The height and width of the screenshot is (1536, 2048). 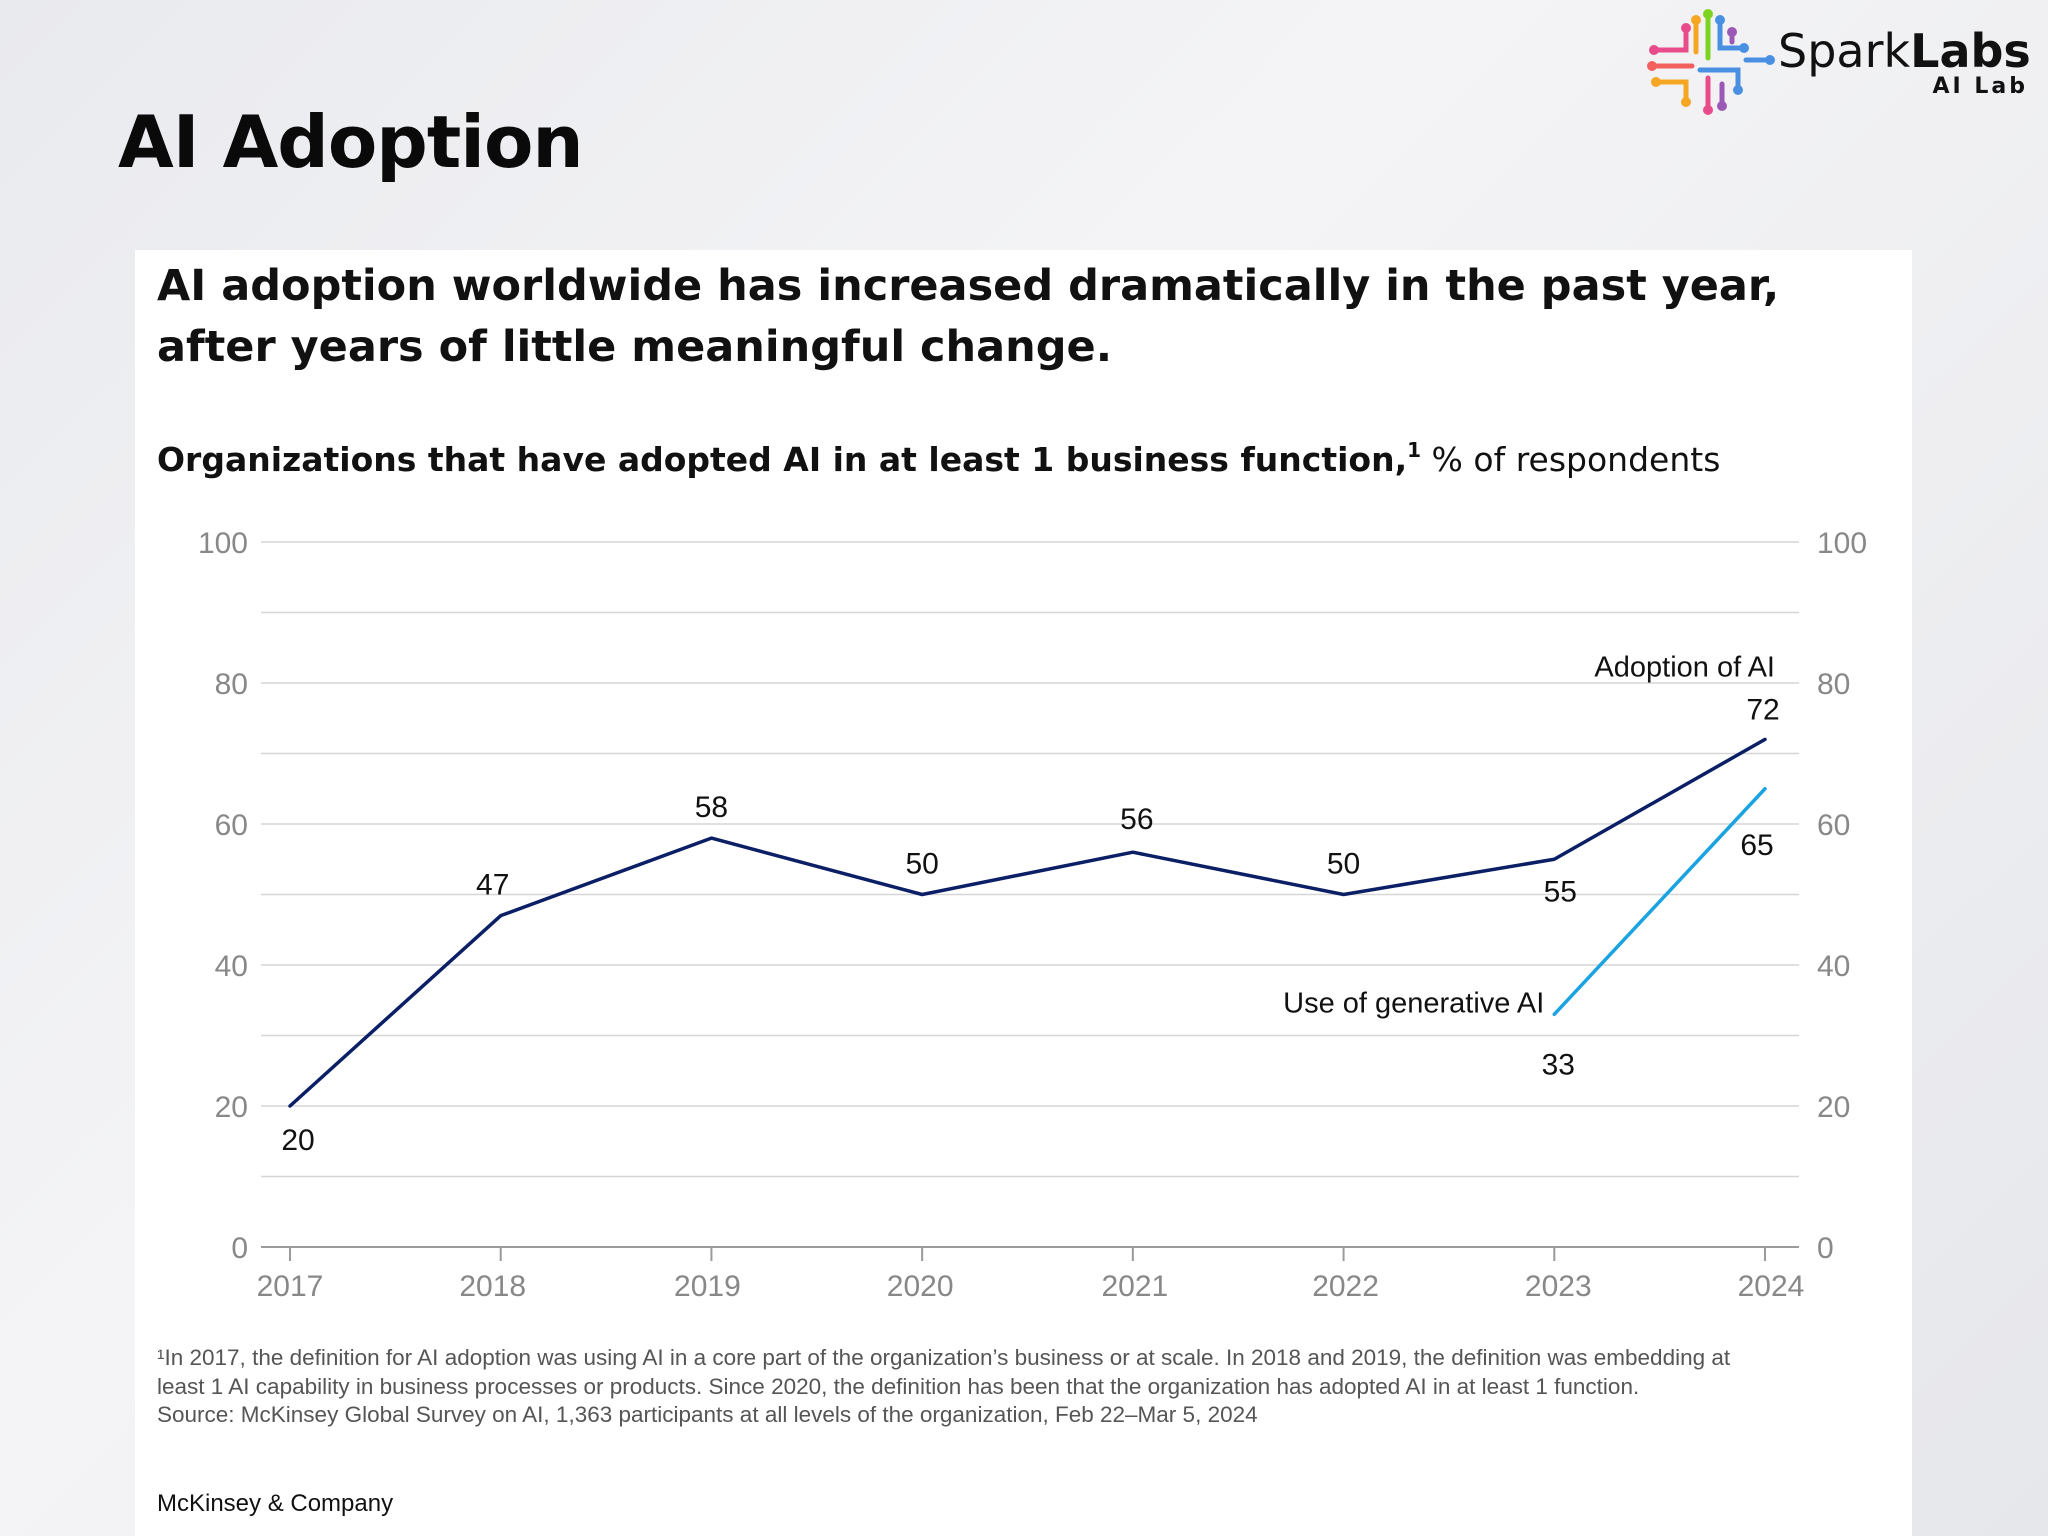 What do you see at coordinates (1771, 1286) in the screenshot?
I see `x-tick-label: 2024` at bounding box center [1771, 1286].